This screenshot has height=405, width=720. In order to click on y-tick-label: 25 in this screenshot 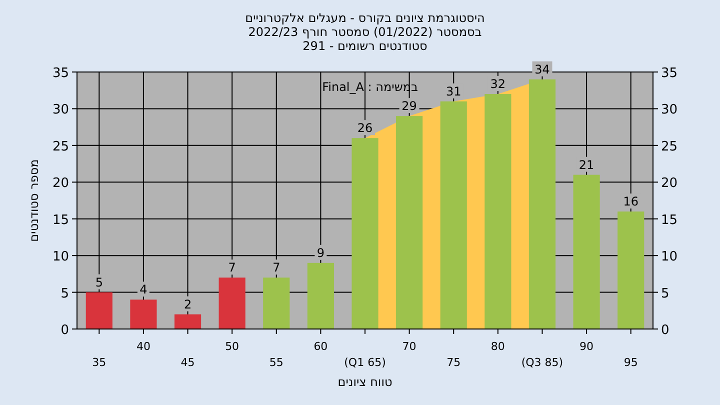, I will do `click(60, 146)`.